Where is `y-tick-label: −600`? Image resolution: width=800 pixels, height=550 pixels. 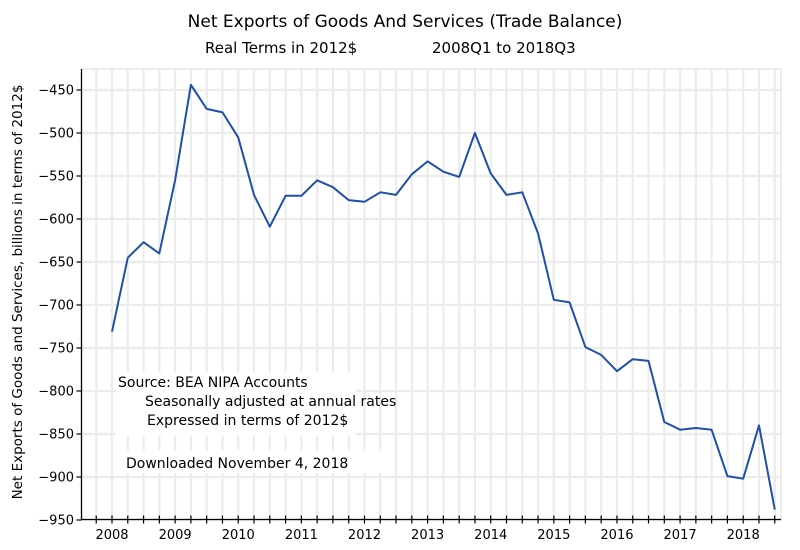
y-tick-label: −600 is located at coordinates (56, 220).